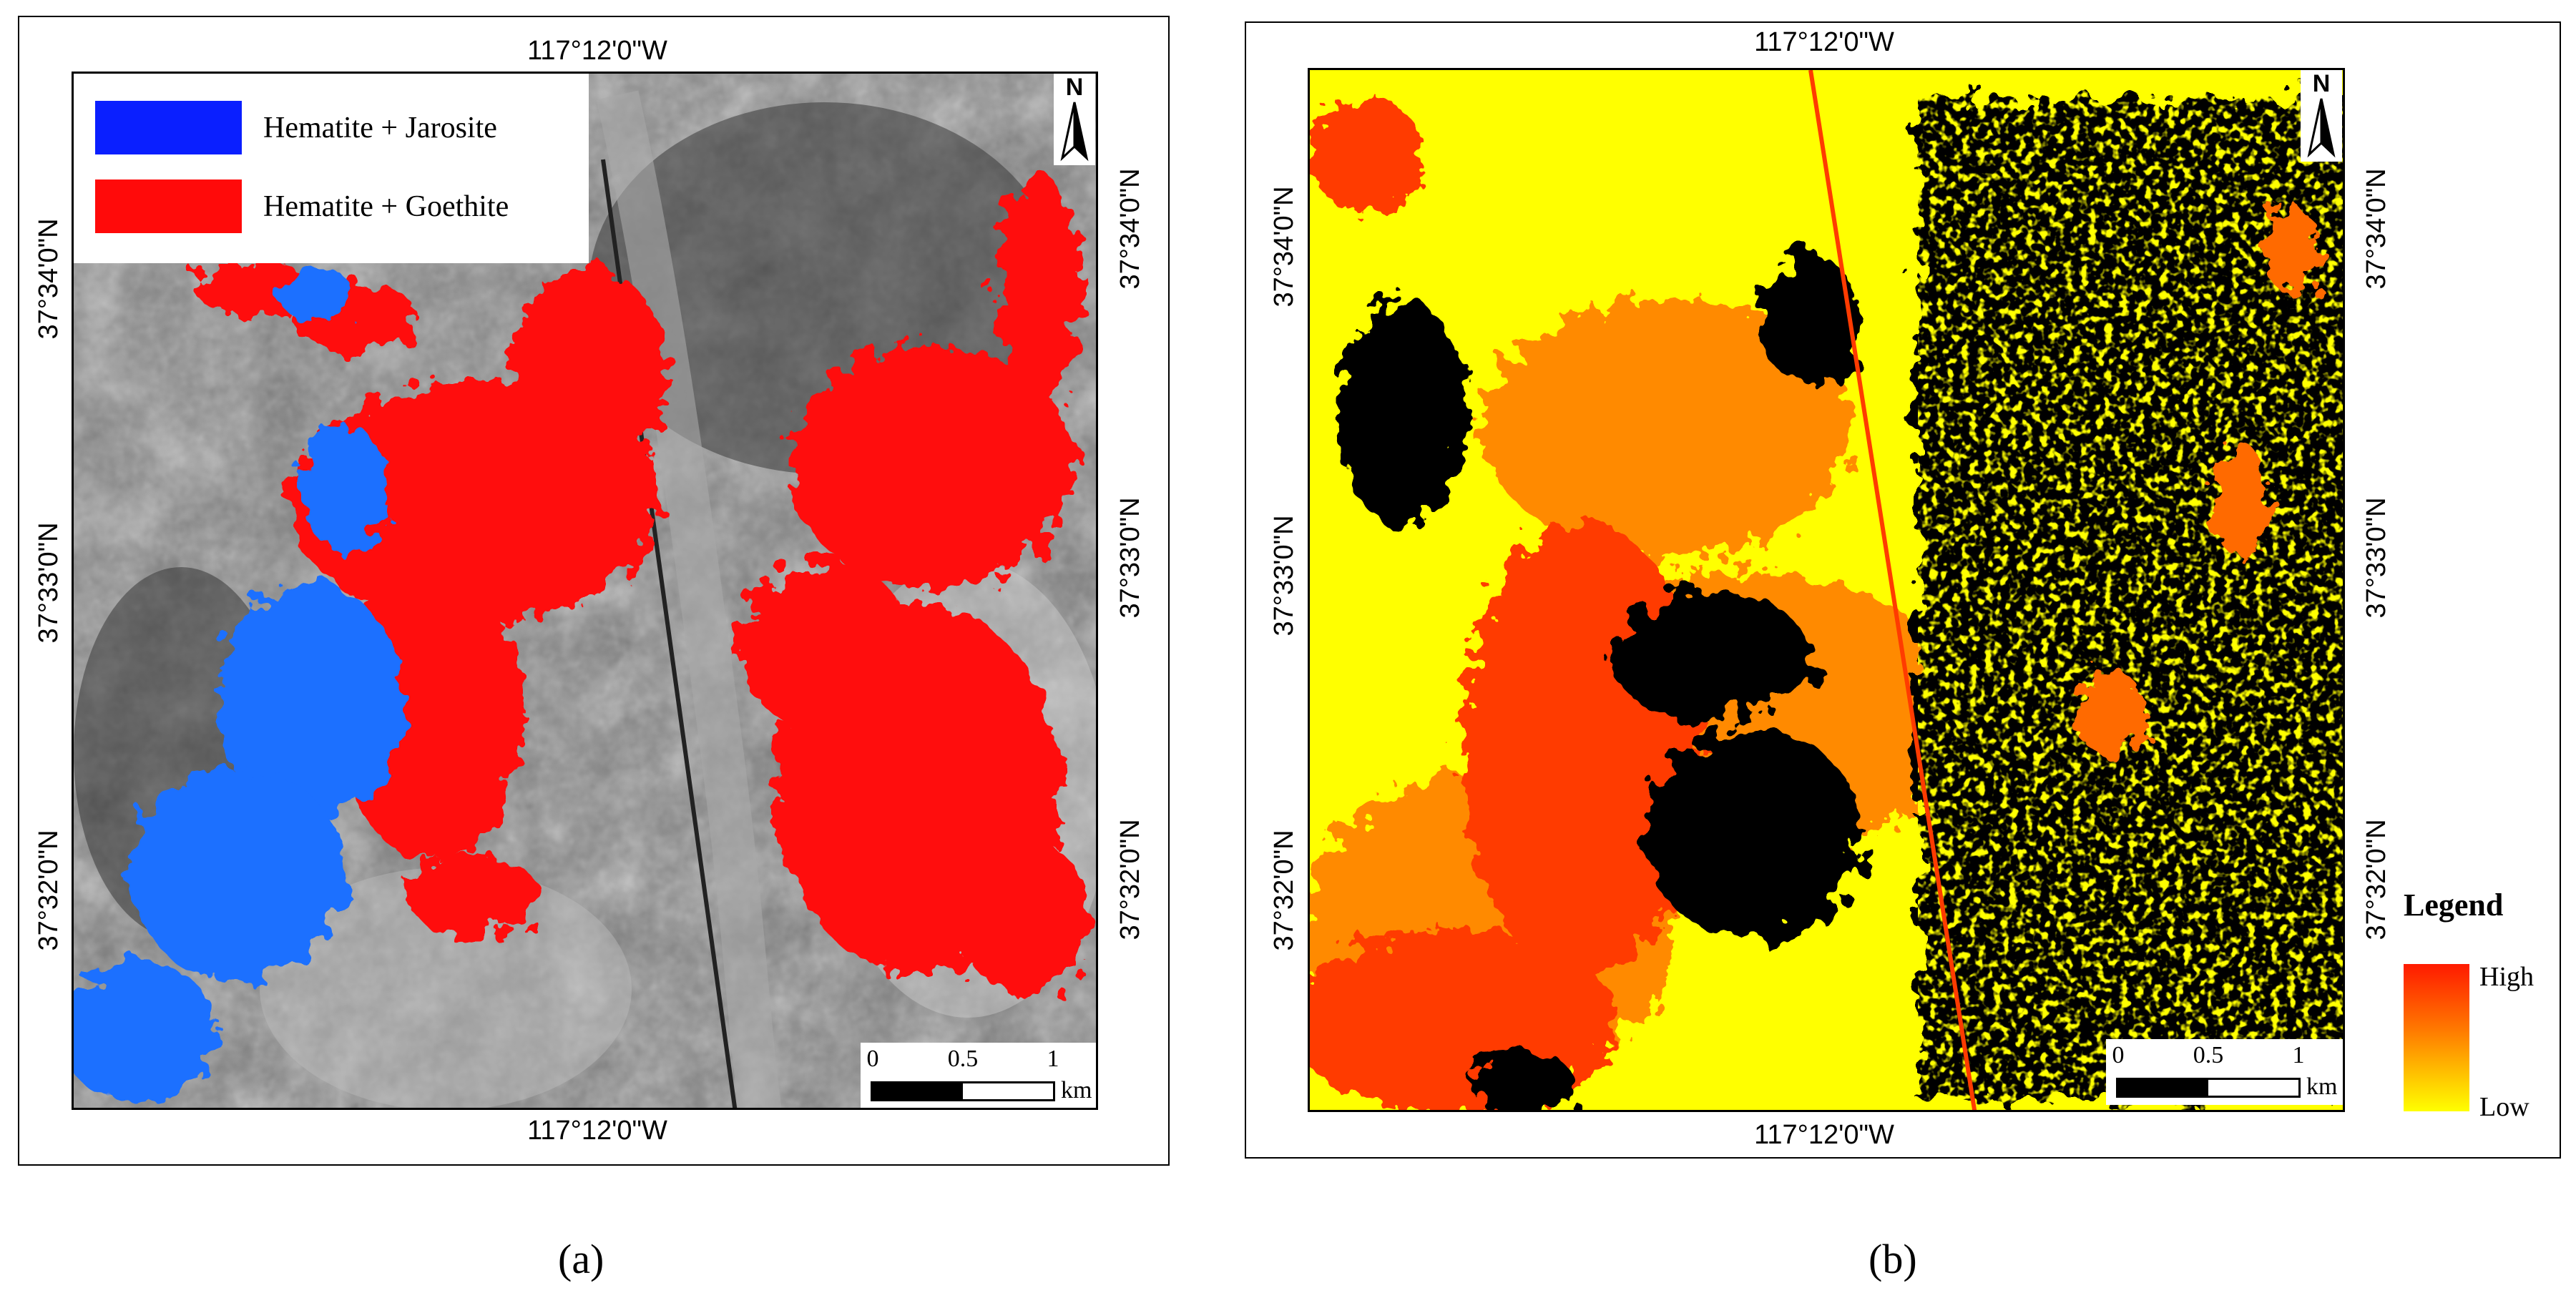 This screenshot has width=2576, height=1303. Describe the element at coordinates (49, 890) in the screenshot. I see `panel-a-left-lat-3: 37°32'0"N` at that location.